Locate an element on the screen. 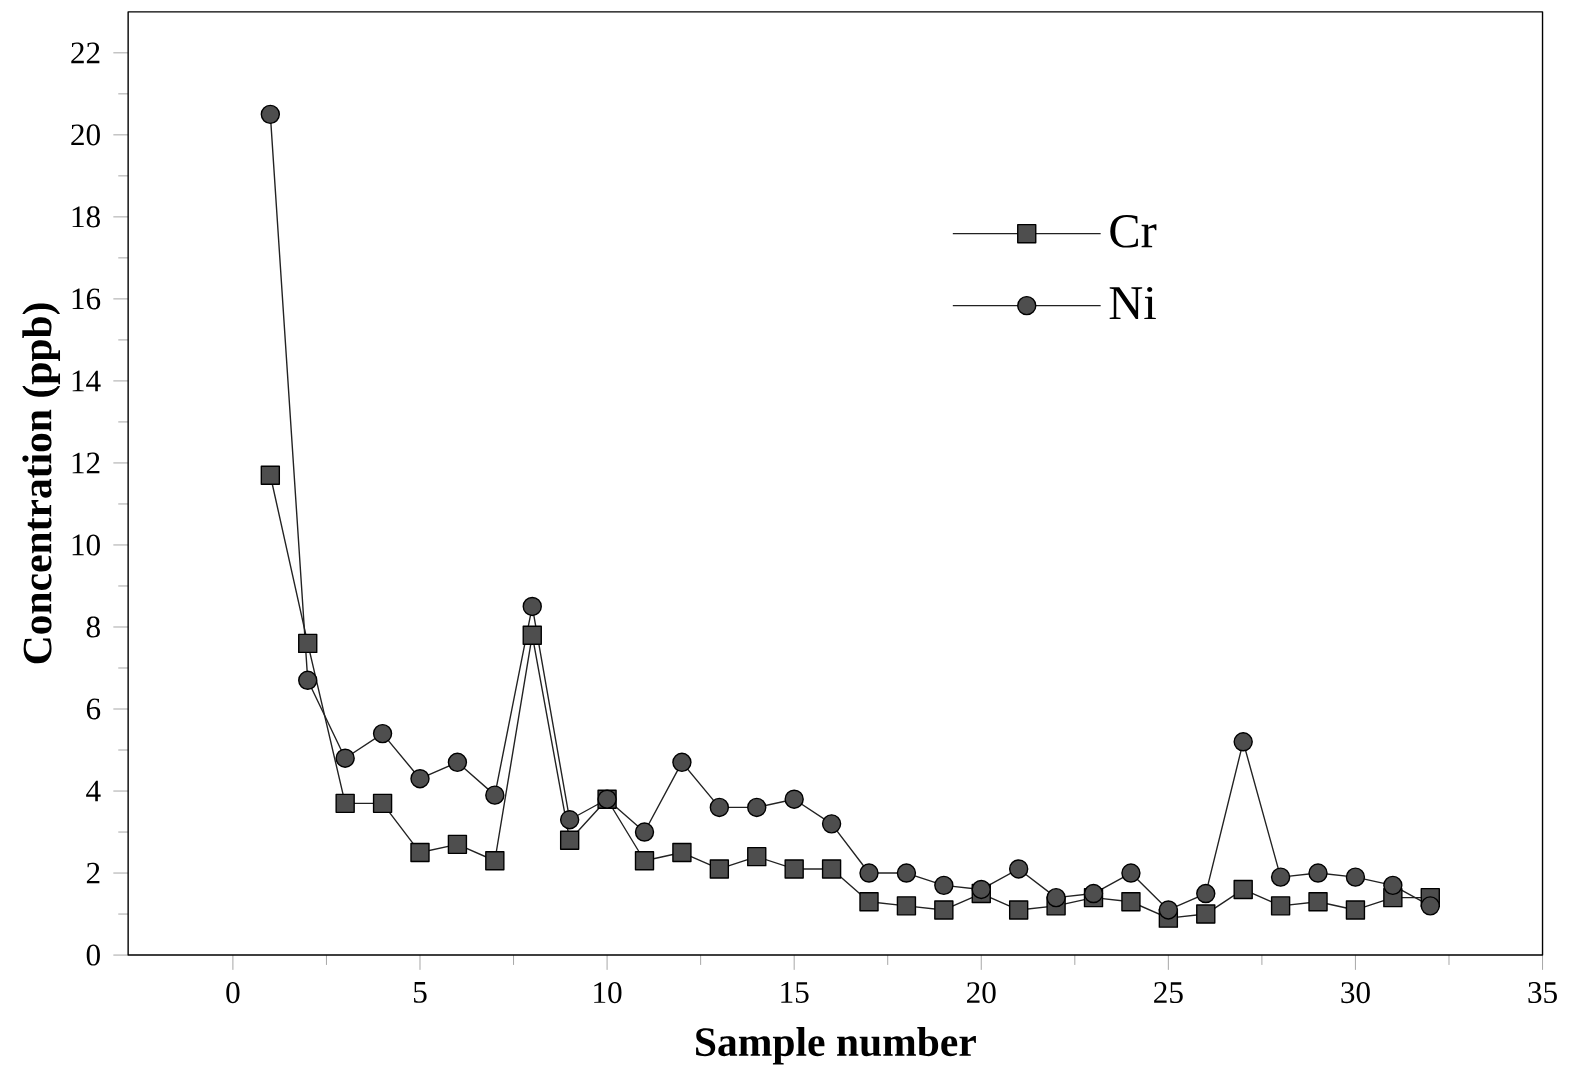 This screenshot has height=1087, width=1577. y-tick-label: 6 is located at coordinates (93, 709).